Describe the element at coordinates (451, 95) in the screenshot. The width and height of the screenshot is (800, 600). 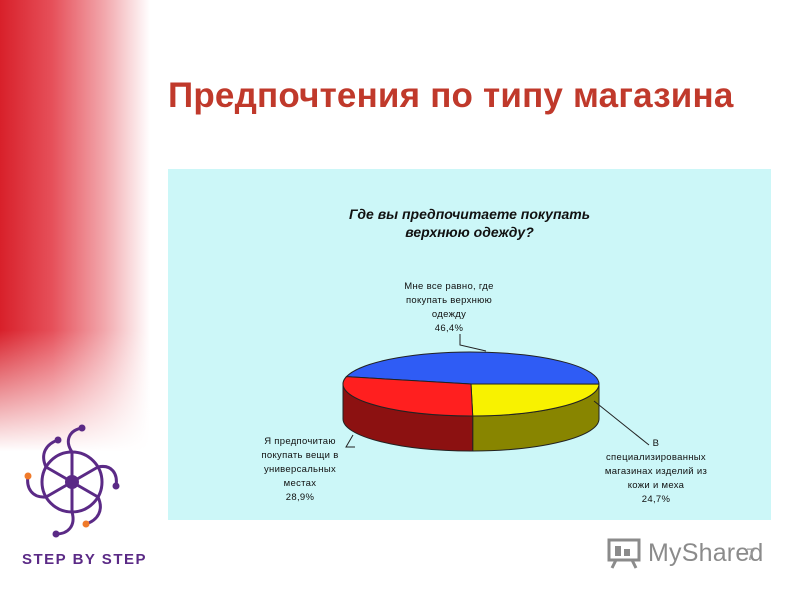
I see `slide-title: Предпочтения по типу магазина` at that location.